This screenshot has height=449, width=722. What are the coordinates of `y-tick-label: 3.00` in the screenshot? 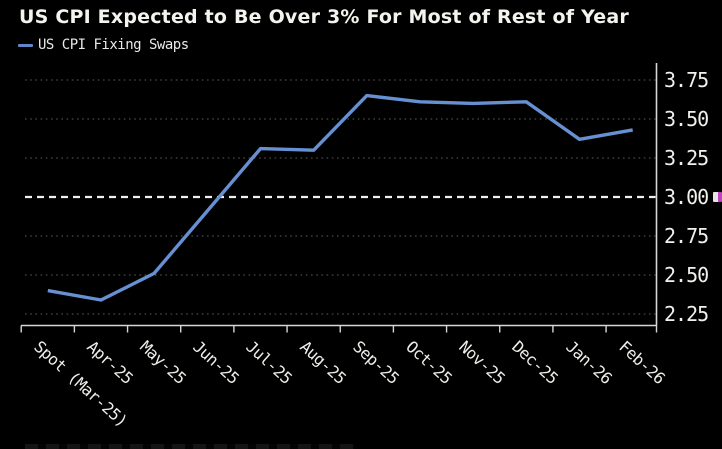 It's located at (693, 197).